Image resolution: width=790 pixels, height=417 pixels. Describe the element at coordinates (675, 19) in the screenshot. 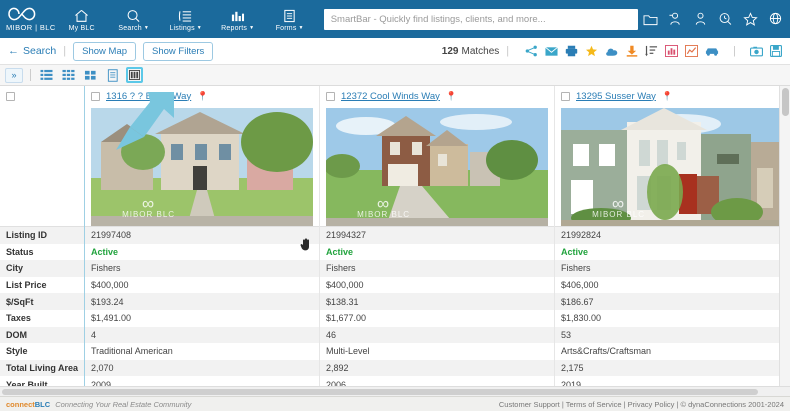

I see `add-contact-icon` at that location.